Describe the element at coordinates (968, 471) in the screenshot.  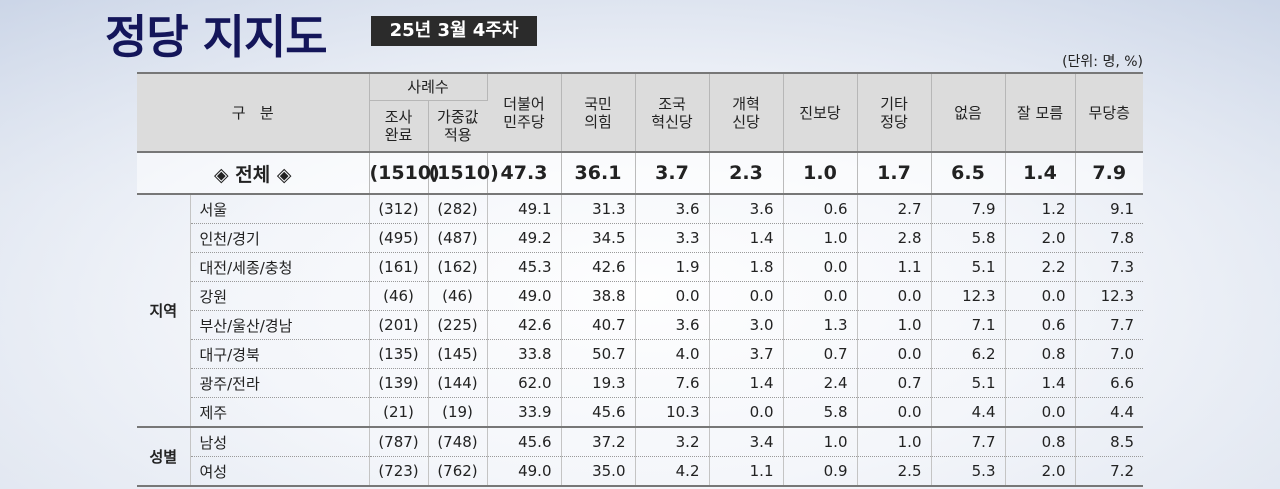
I see `row-value: 5.3` at that location.